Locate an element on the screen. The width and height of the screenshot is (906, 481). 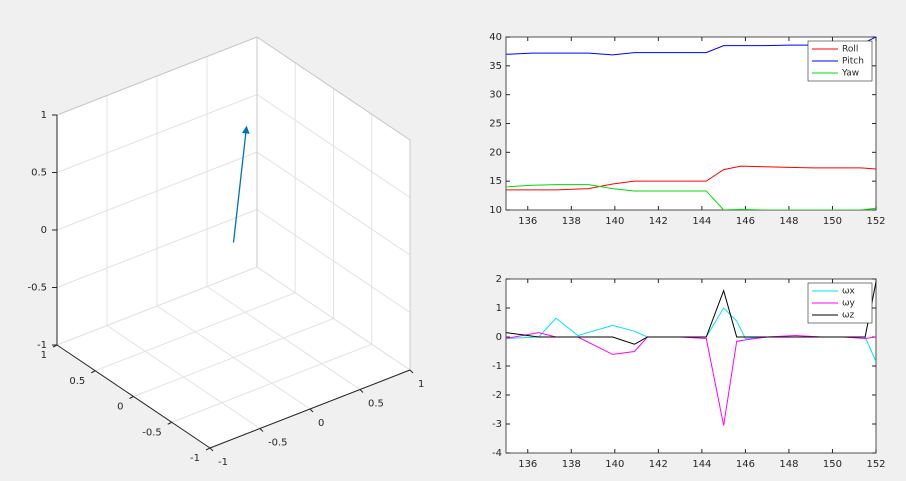
x-tick-label: 0.5 is located at coordinates (376, 404).